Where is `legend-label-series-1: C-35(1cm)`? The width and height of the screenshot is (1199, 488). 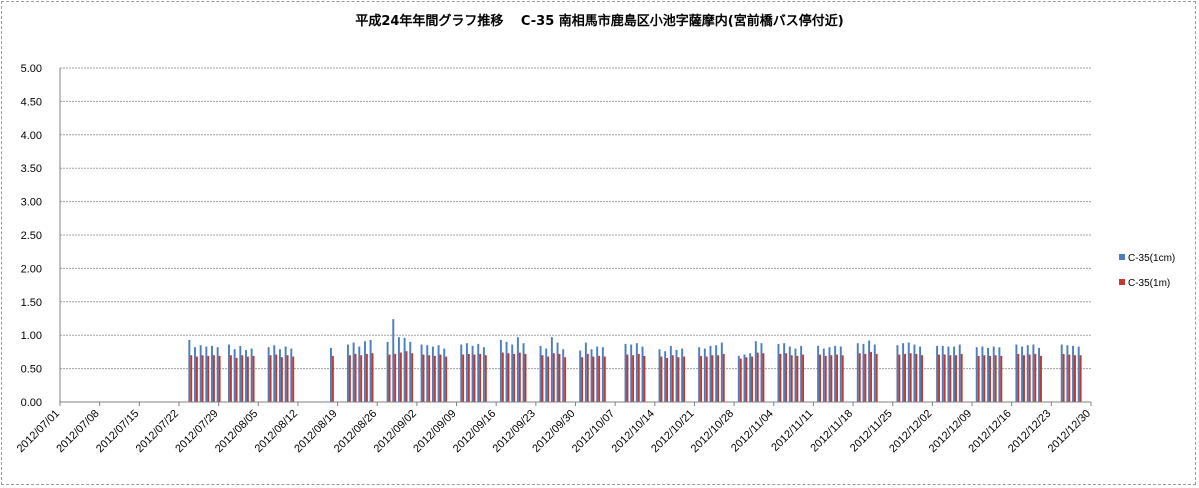
legend-label-series-1: C-35(1cm) is located at coordinates (1151, 258).